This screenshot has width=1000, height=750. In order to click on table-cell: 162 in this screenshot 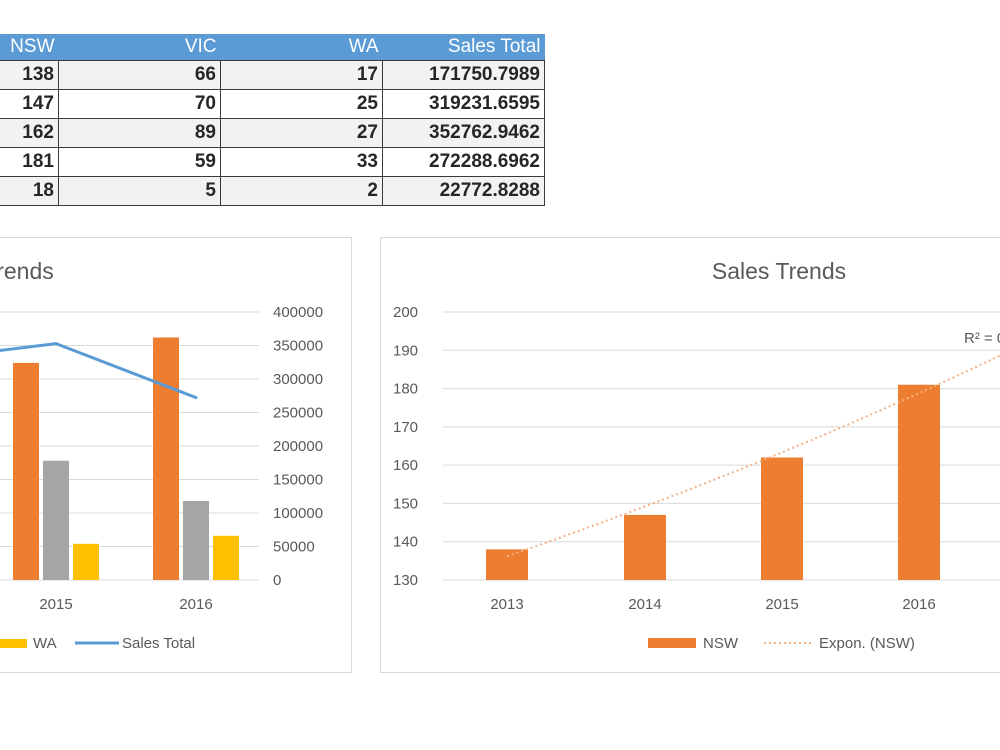, I will do `click(29, 133)`.